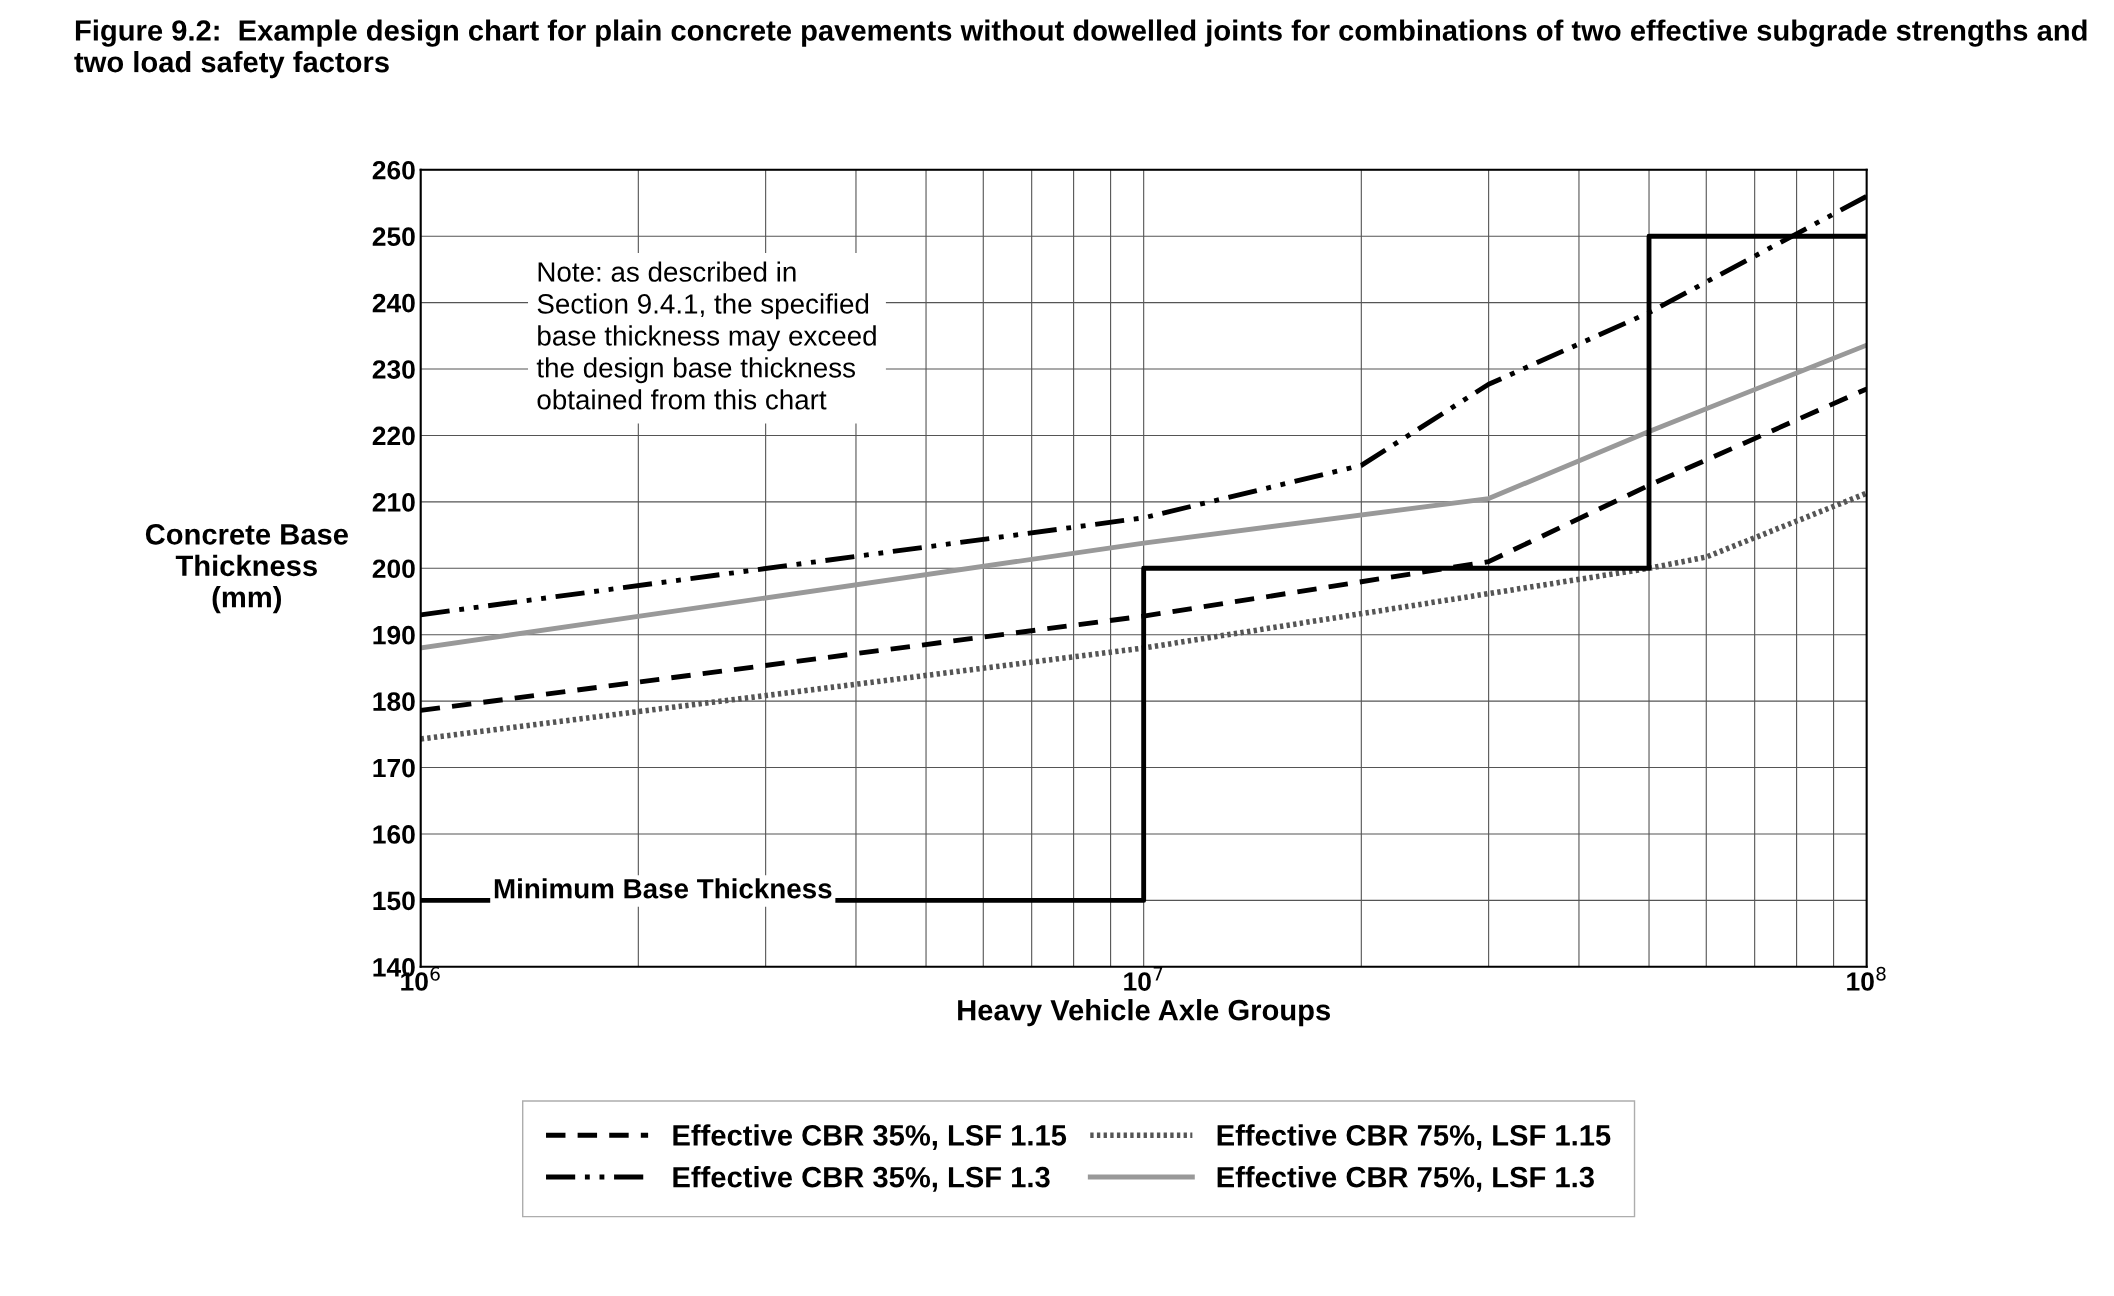  I want to click on y-tick-label: 170, so click(394, 768).